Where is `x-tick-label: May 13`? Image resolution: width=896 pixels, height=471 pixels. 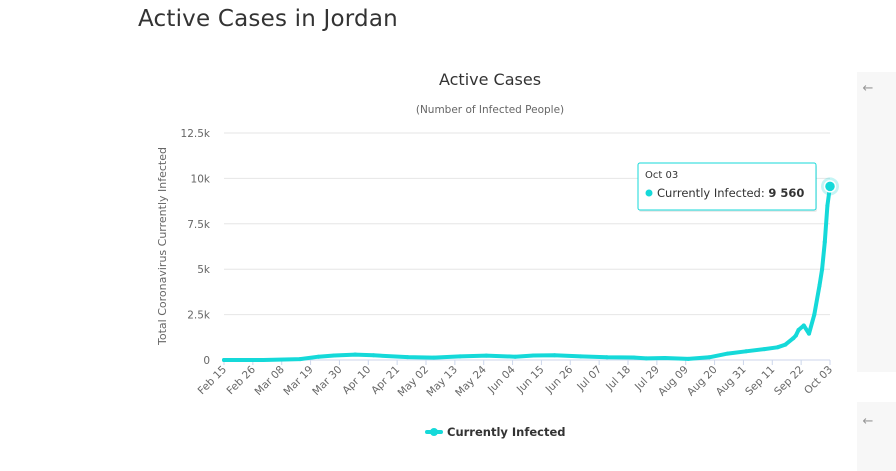
x-tick-label: May 13 is located at coordinates (442, 382).